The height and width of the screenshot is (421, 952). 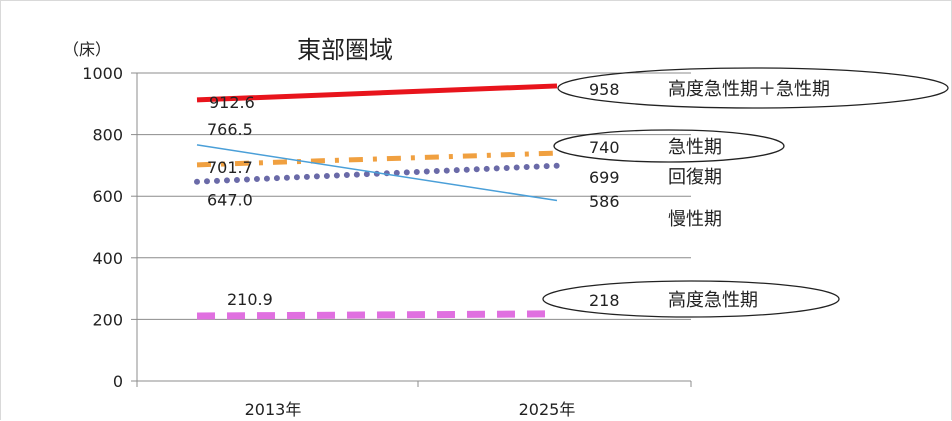 What do you see at coordinates (118, 381) in the screenshot?
I see `y-tick-label-0: 0` at bounding box center [118, 381].